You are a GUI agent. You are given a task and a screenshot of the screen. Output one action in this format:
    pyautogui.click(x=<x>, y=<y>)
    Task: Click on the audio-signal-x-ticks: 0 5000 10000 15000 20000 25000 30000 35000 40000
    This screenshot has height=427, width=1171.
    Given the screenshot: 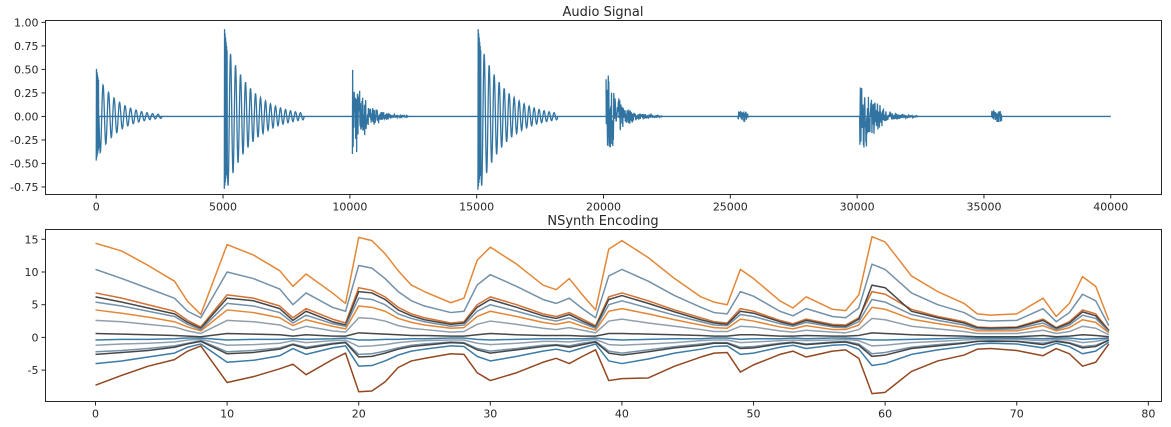 What is the action you would take?
    pyautogui.click(x=610, y=204)
    